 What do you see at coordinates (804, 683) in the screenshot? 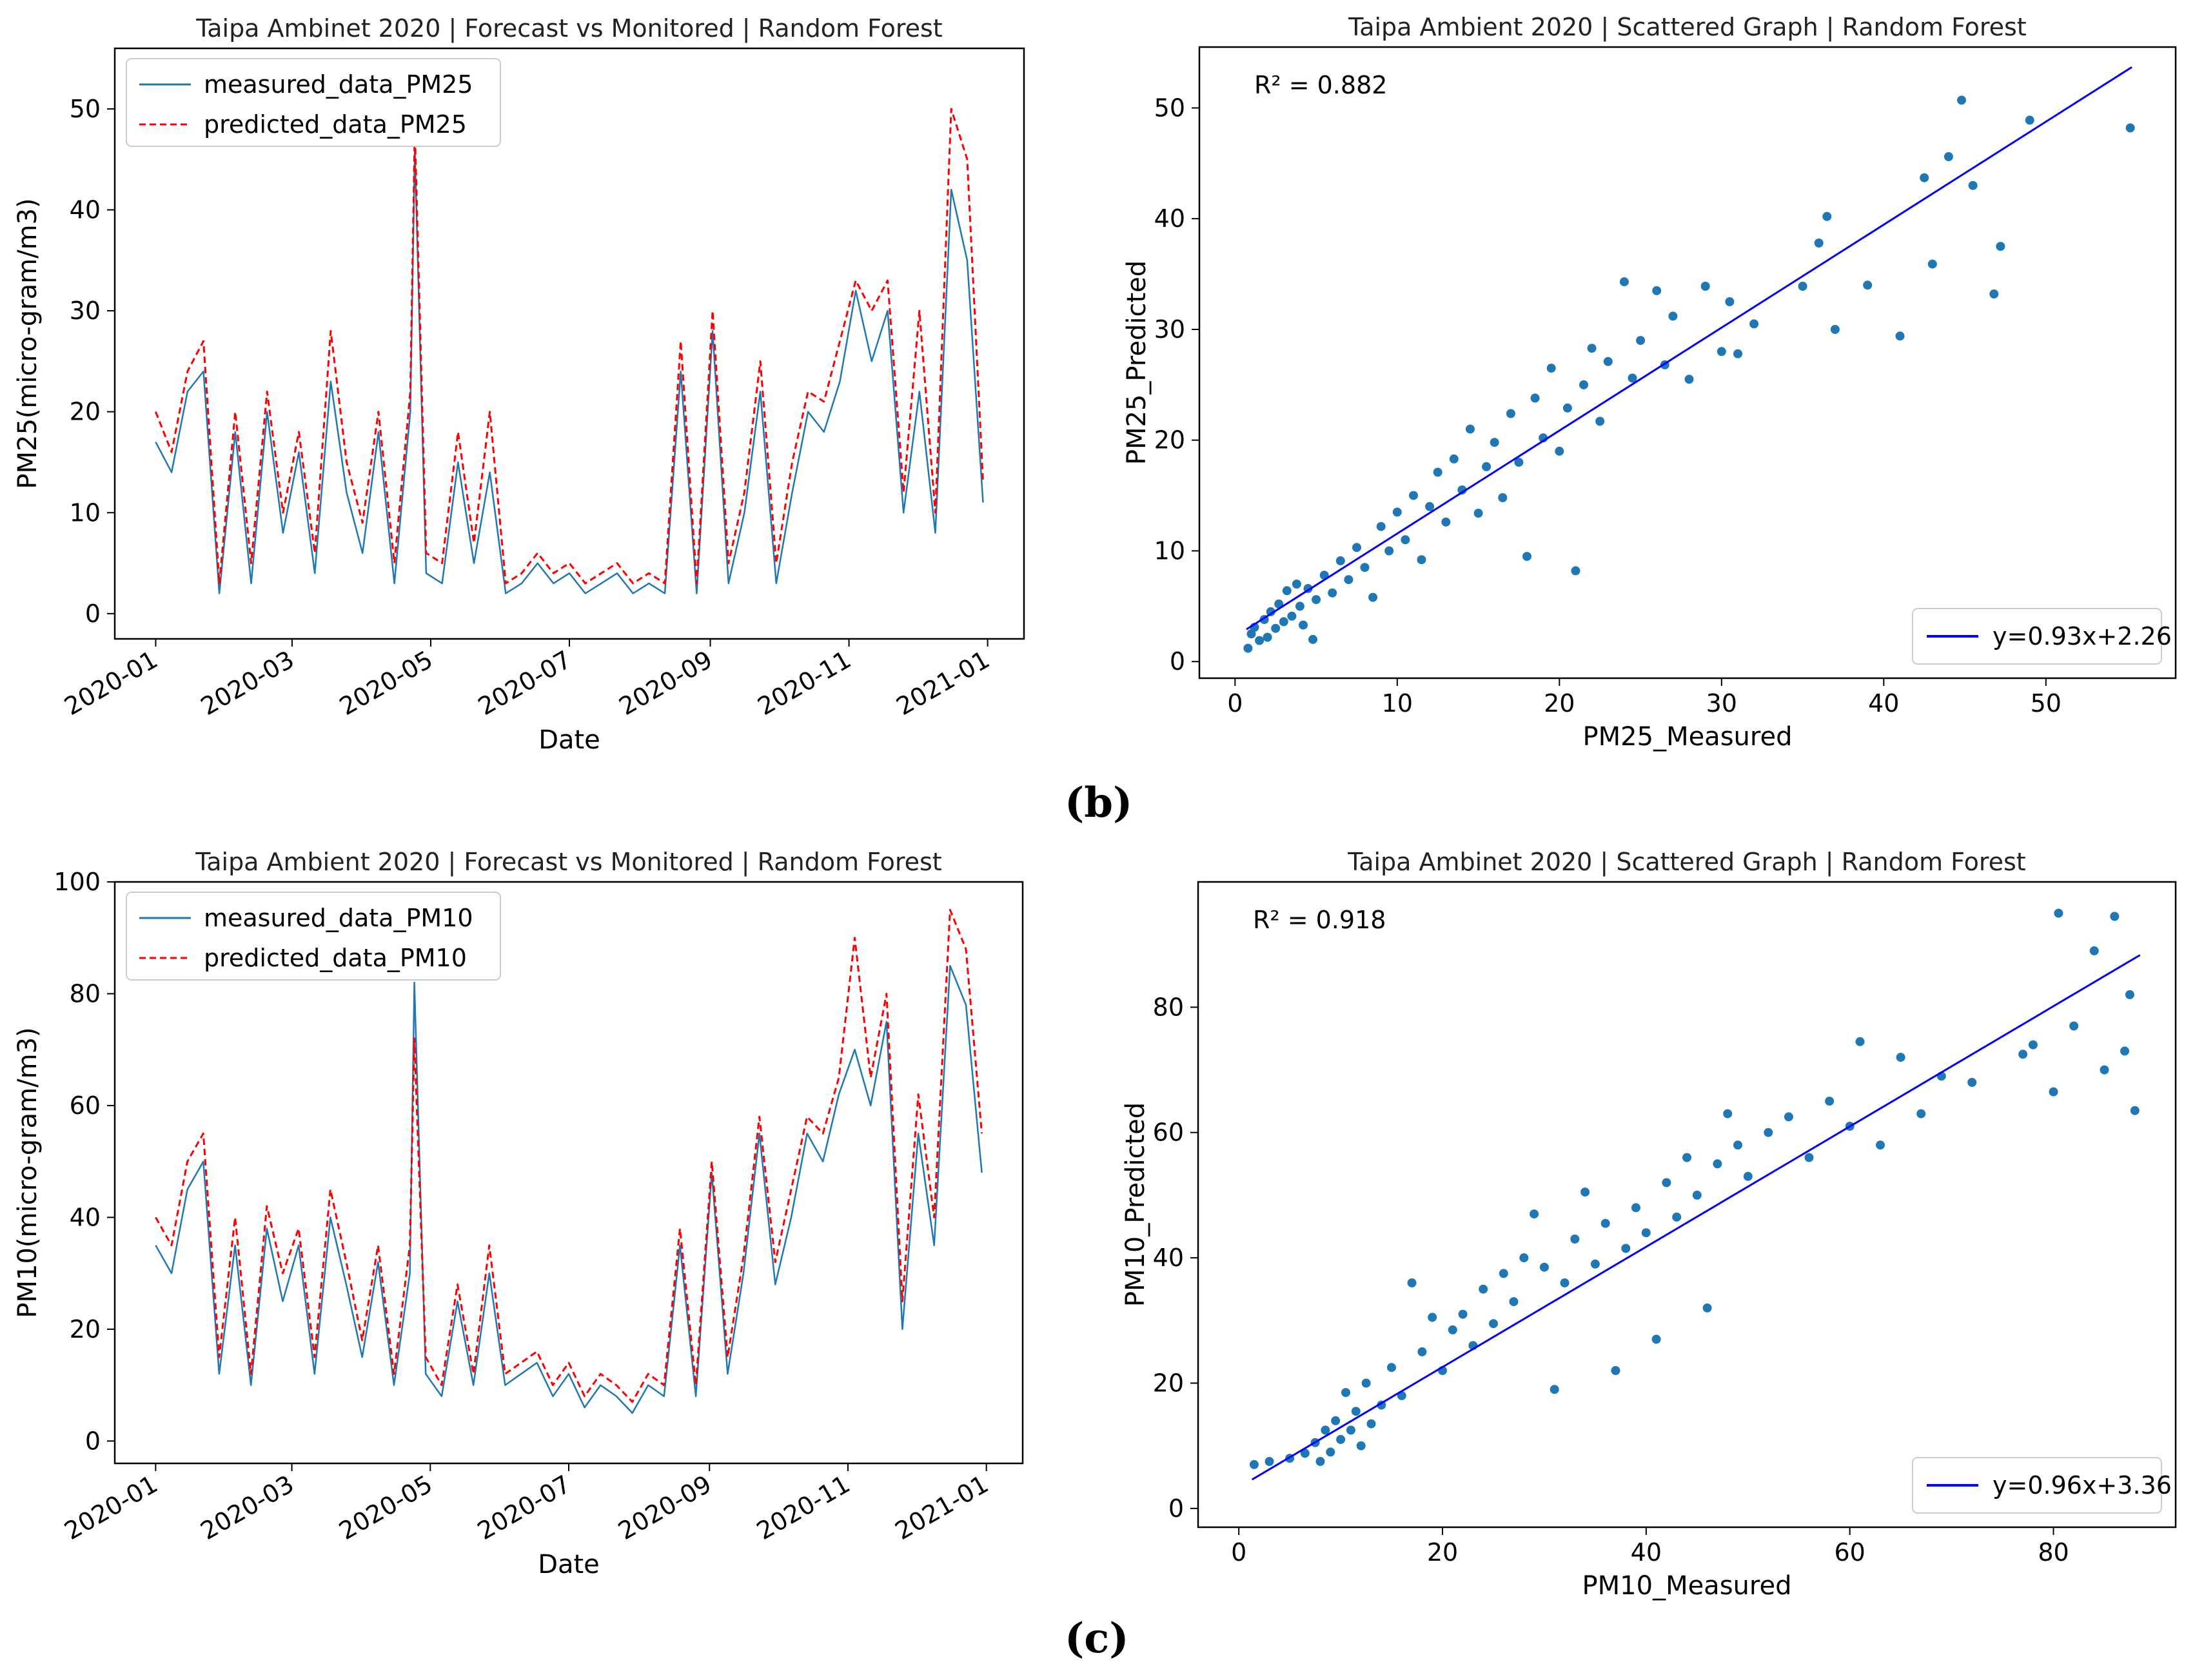
I see `x-tick-label: 2020-11` at bounding box center [804, 683].